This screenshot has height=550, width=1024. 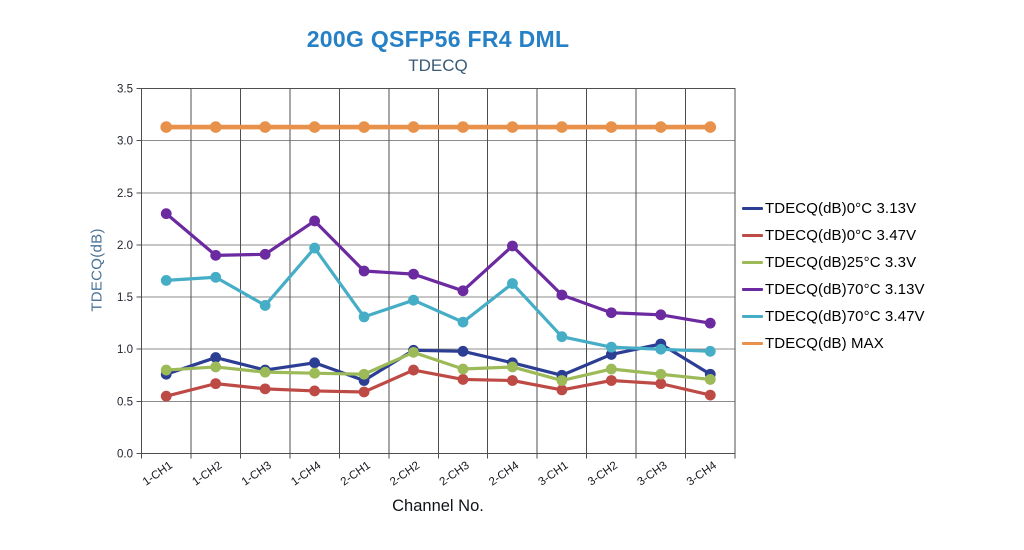 I want to click on svg-text: 3.5, so click(x=125, y=90).